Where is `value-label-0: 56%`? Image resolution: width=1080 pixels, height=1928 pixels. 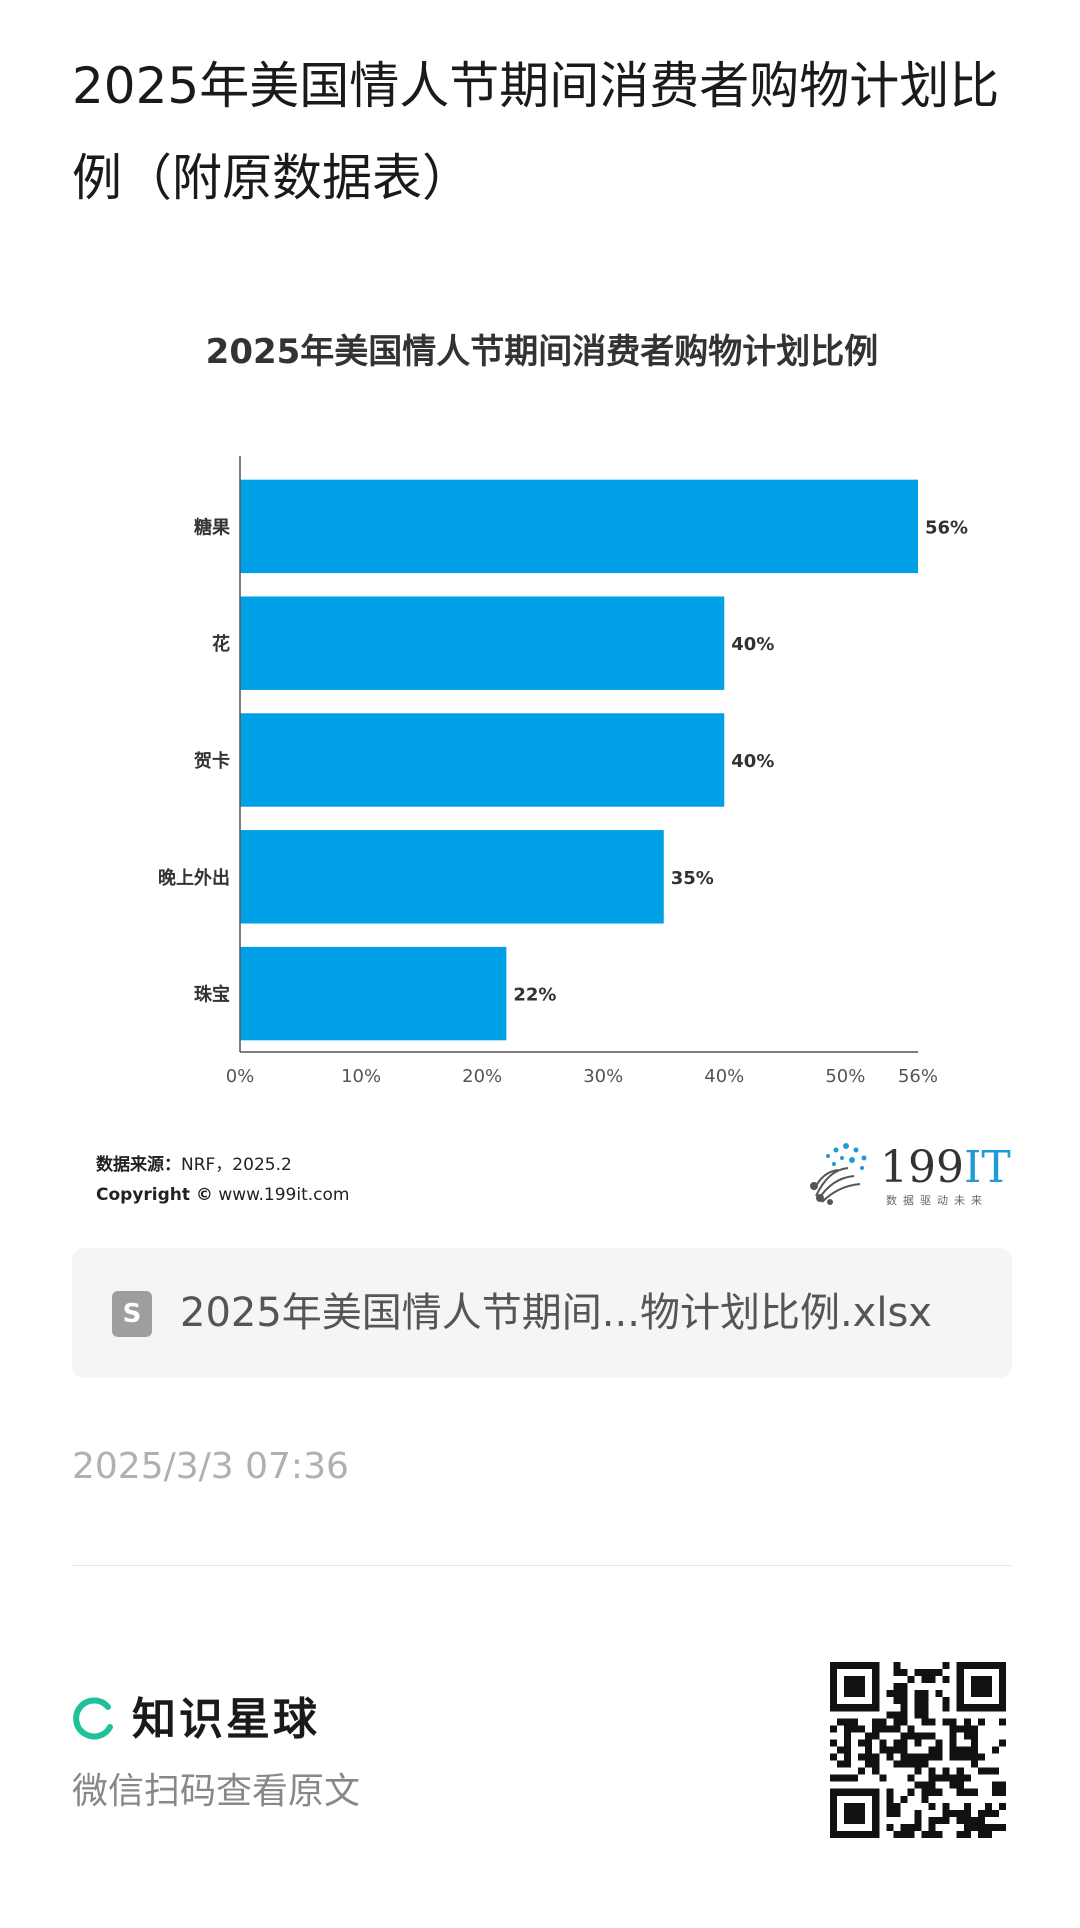 value-label-0: 56% is located at coordinates (946, 527).